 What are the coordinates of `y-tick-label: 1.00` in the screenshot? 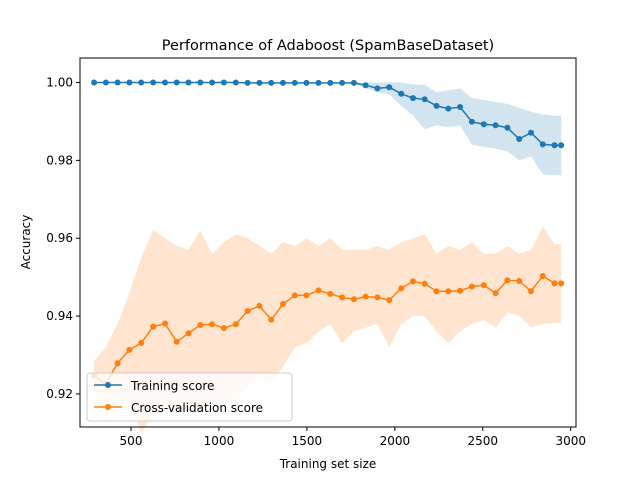 It's located at (59, 83).